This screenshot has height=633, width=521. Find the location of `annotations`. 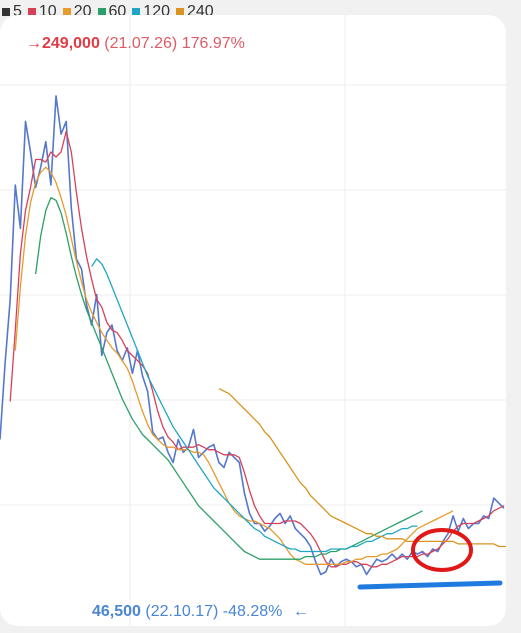

annotations is located at coordinates (430, 559).